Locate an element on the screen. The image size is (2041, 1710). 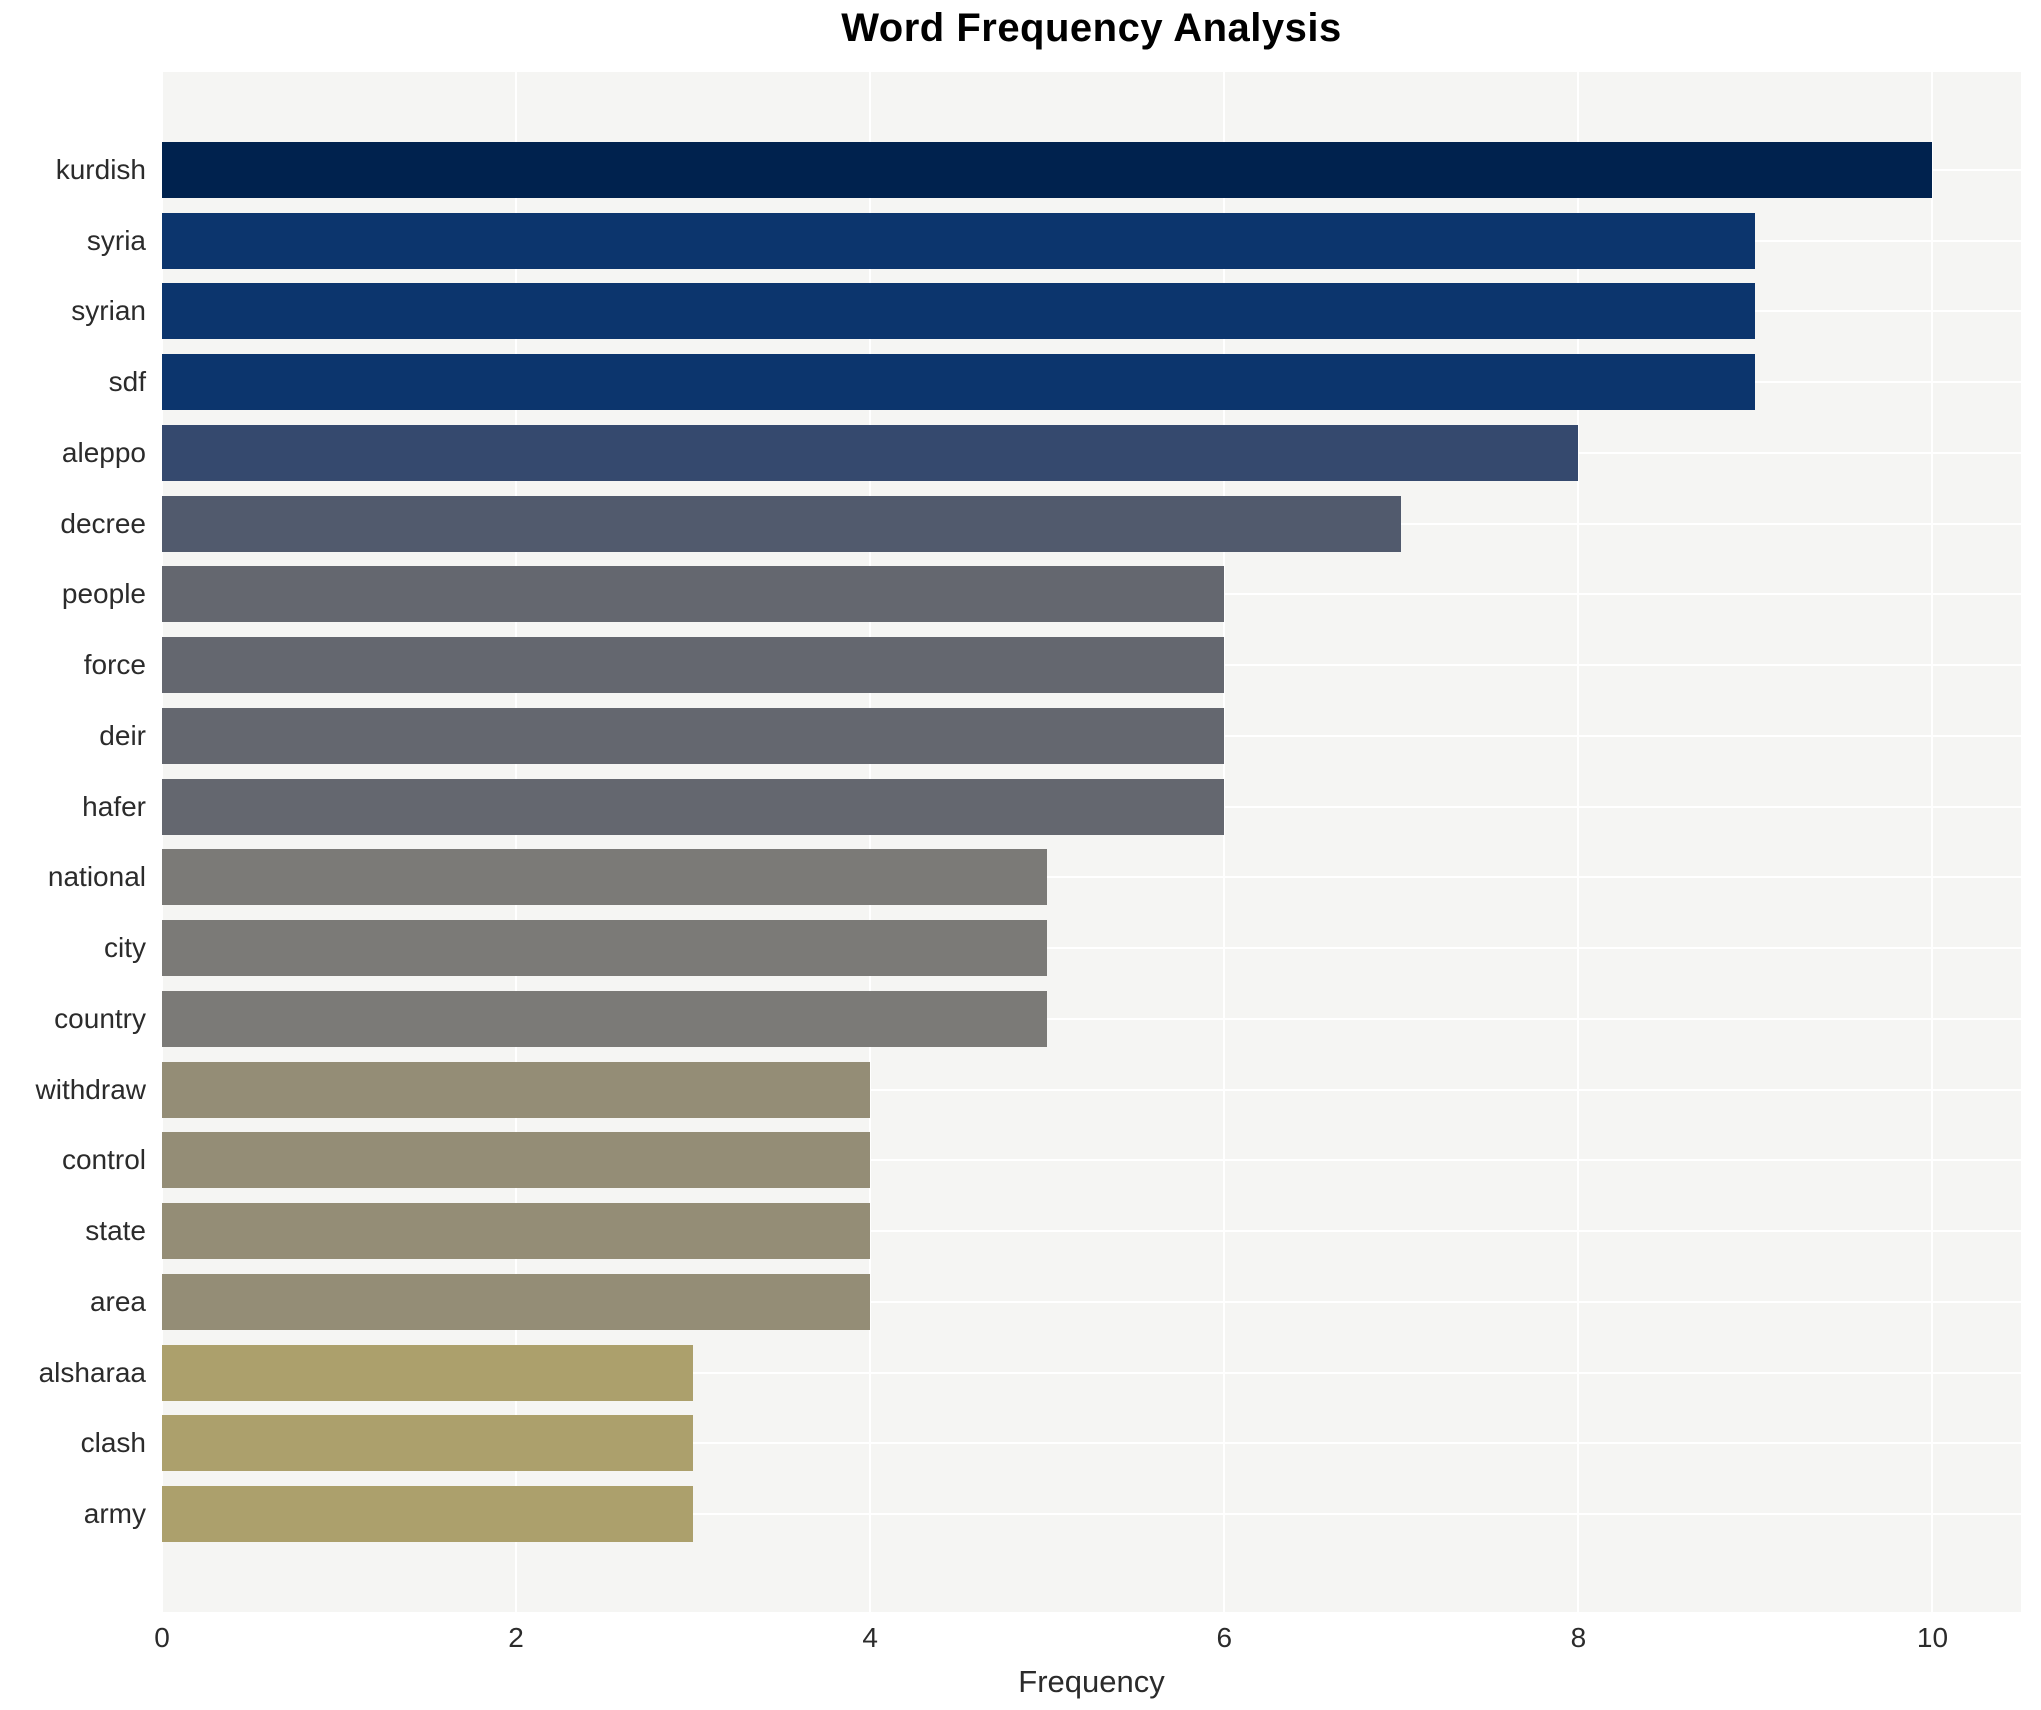
bar-decree is located at coordinates (782, 523).